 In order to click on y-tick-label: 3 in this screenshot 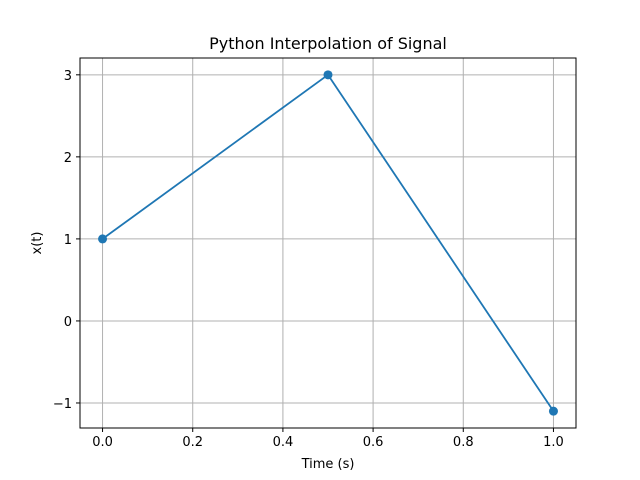, I will do `click(68, 76)`.